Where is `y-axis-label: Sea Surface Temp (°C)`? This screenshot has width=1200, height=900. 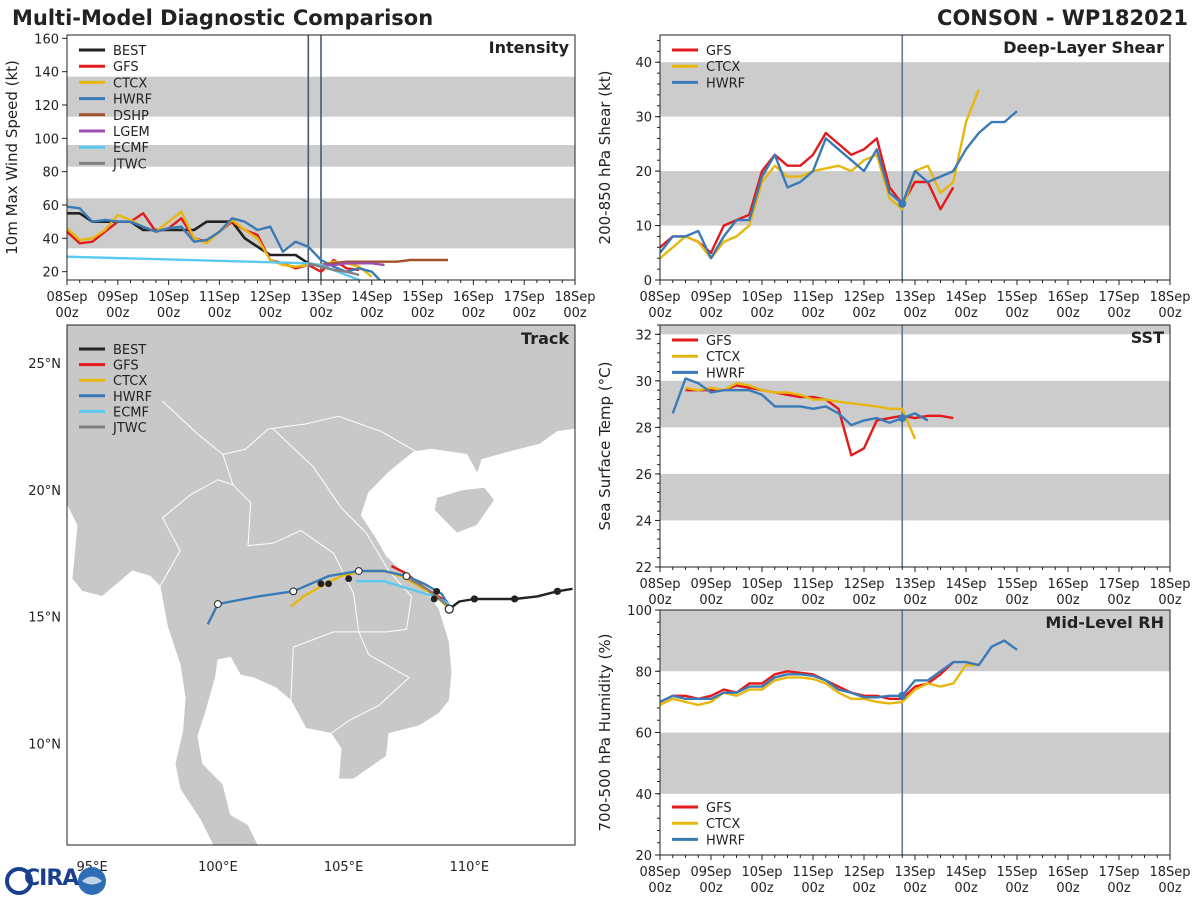
y-axis-label: Sea Surface Temp (°C) is located at coordinates (605, 445).